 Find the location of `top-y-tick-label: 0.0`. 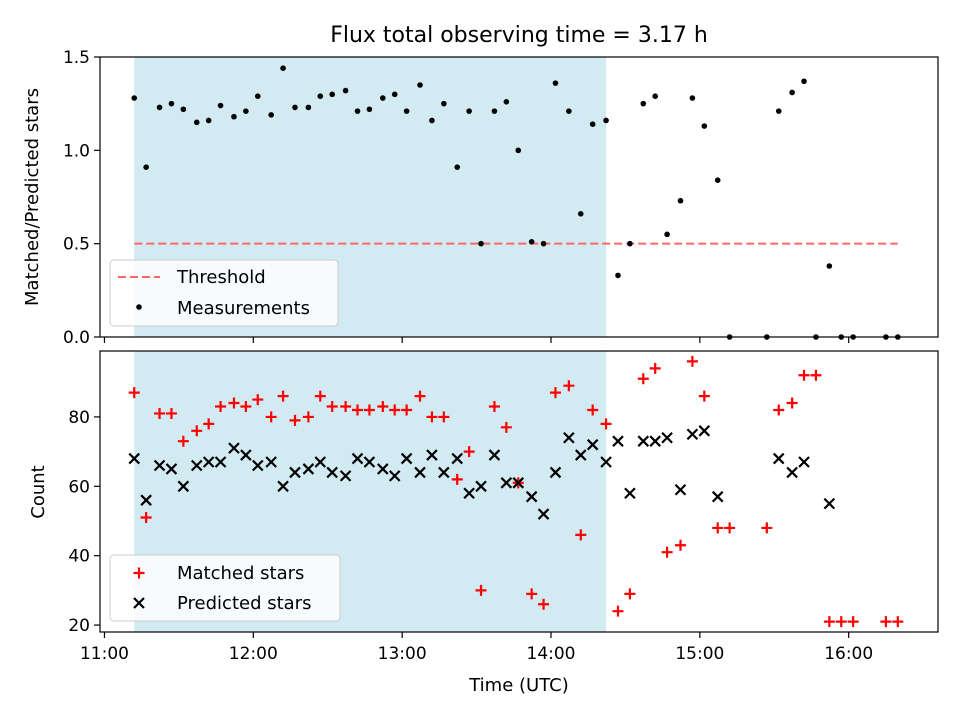

top-y-tick-label: 0.0 is located at coordinates (76, 338).